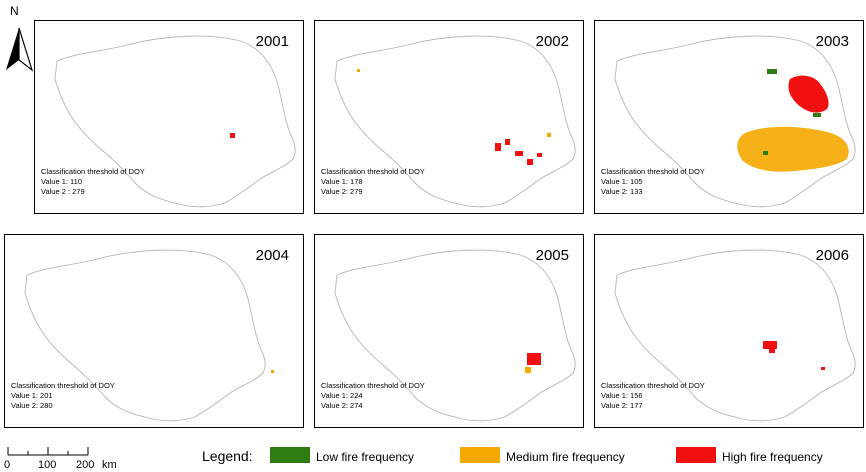  I want to click on threshold-value1: Value 1: 224, so click(342, 395).